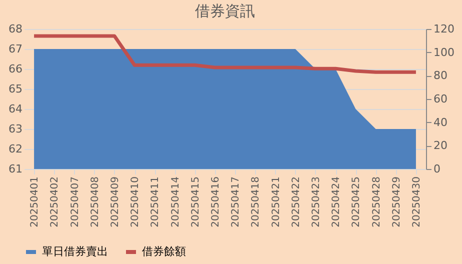 The height and width of the screenshot is (264, 462). What do you see at coordinates (444, 29) in the screenshot?
I see `y2-tick-label: 120` at bounding box center [444, 29].